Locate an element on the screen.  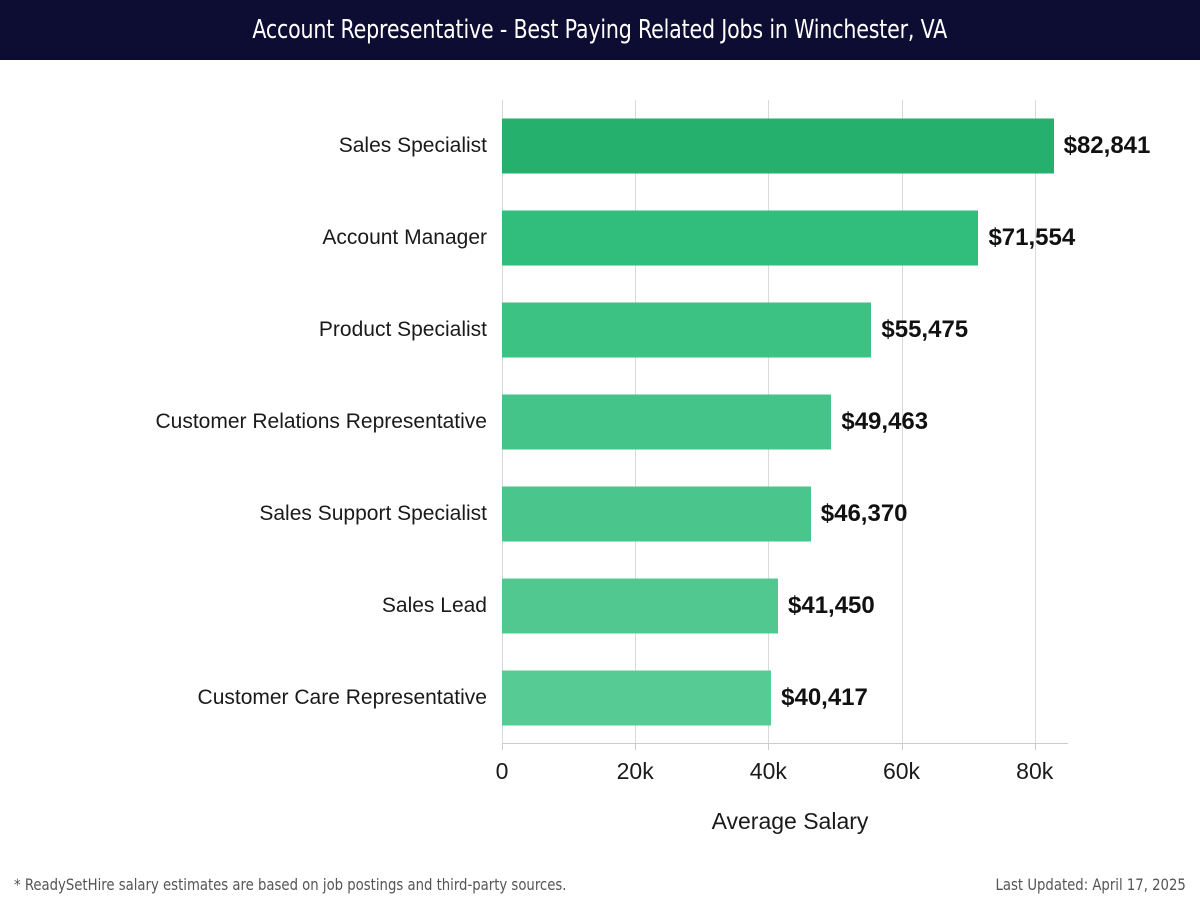
bar-row: Customer Care Representative $40,417 is located at coordinates (600, 698).